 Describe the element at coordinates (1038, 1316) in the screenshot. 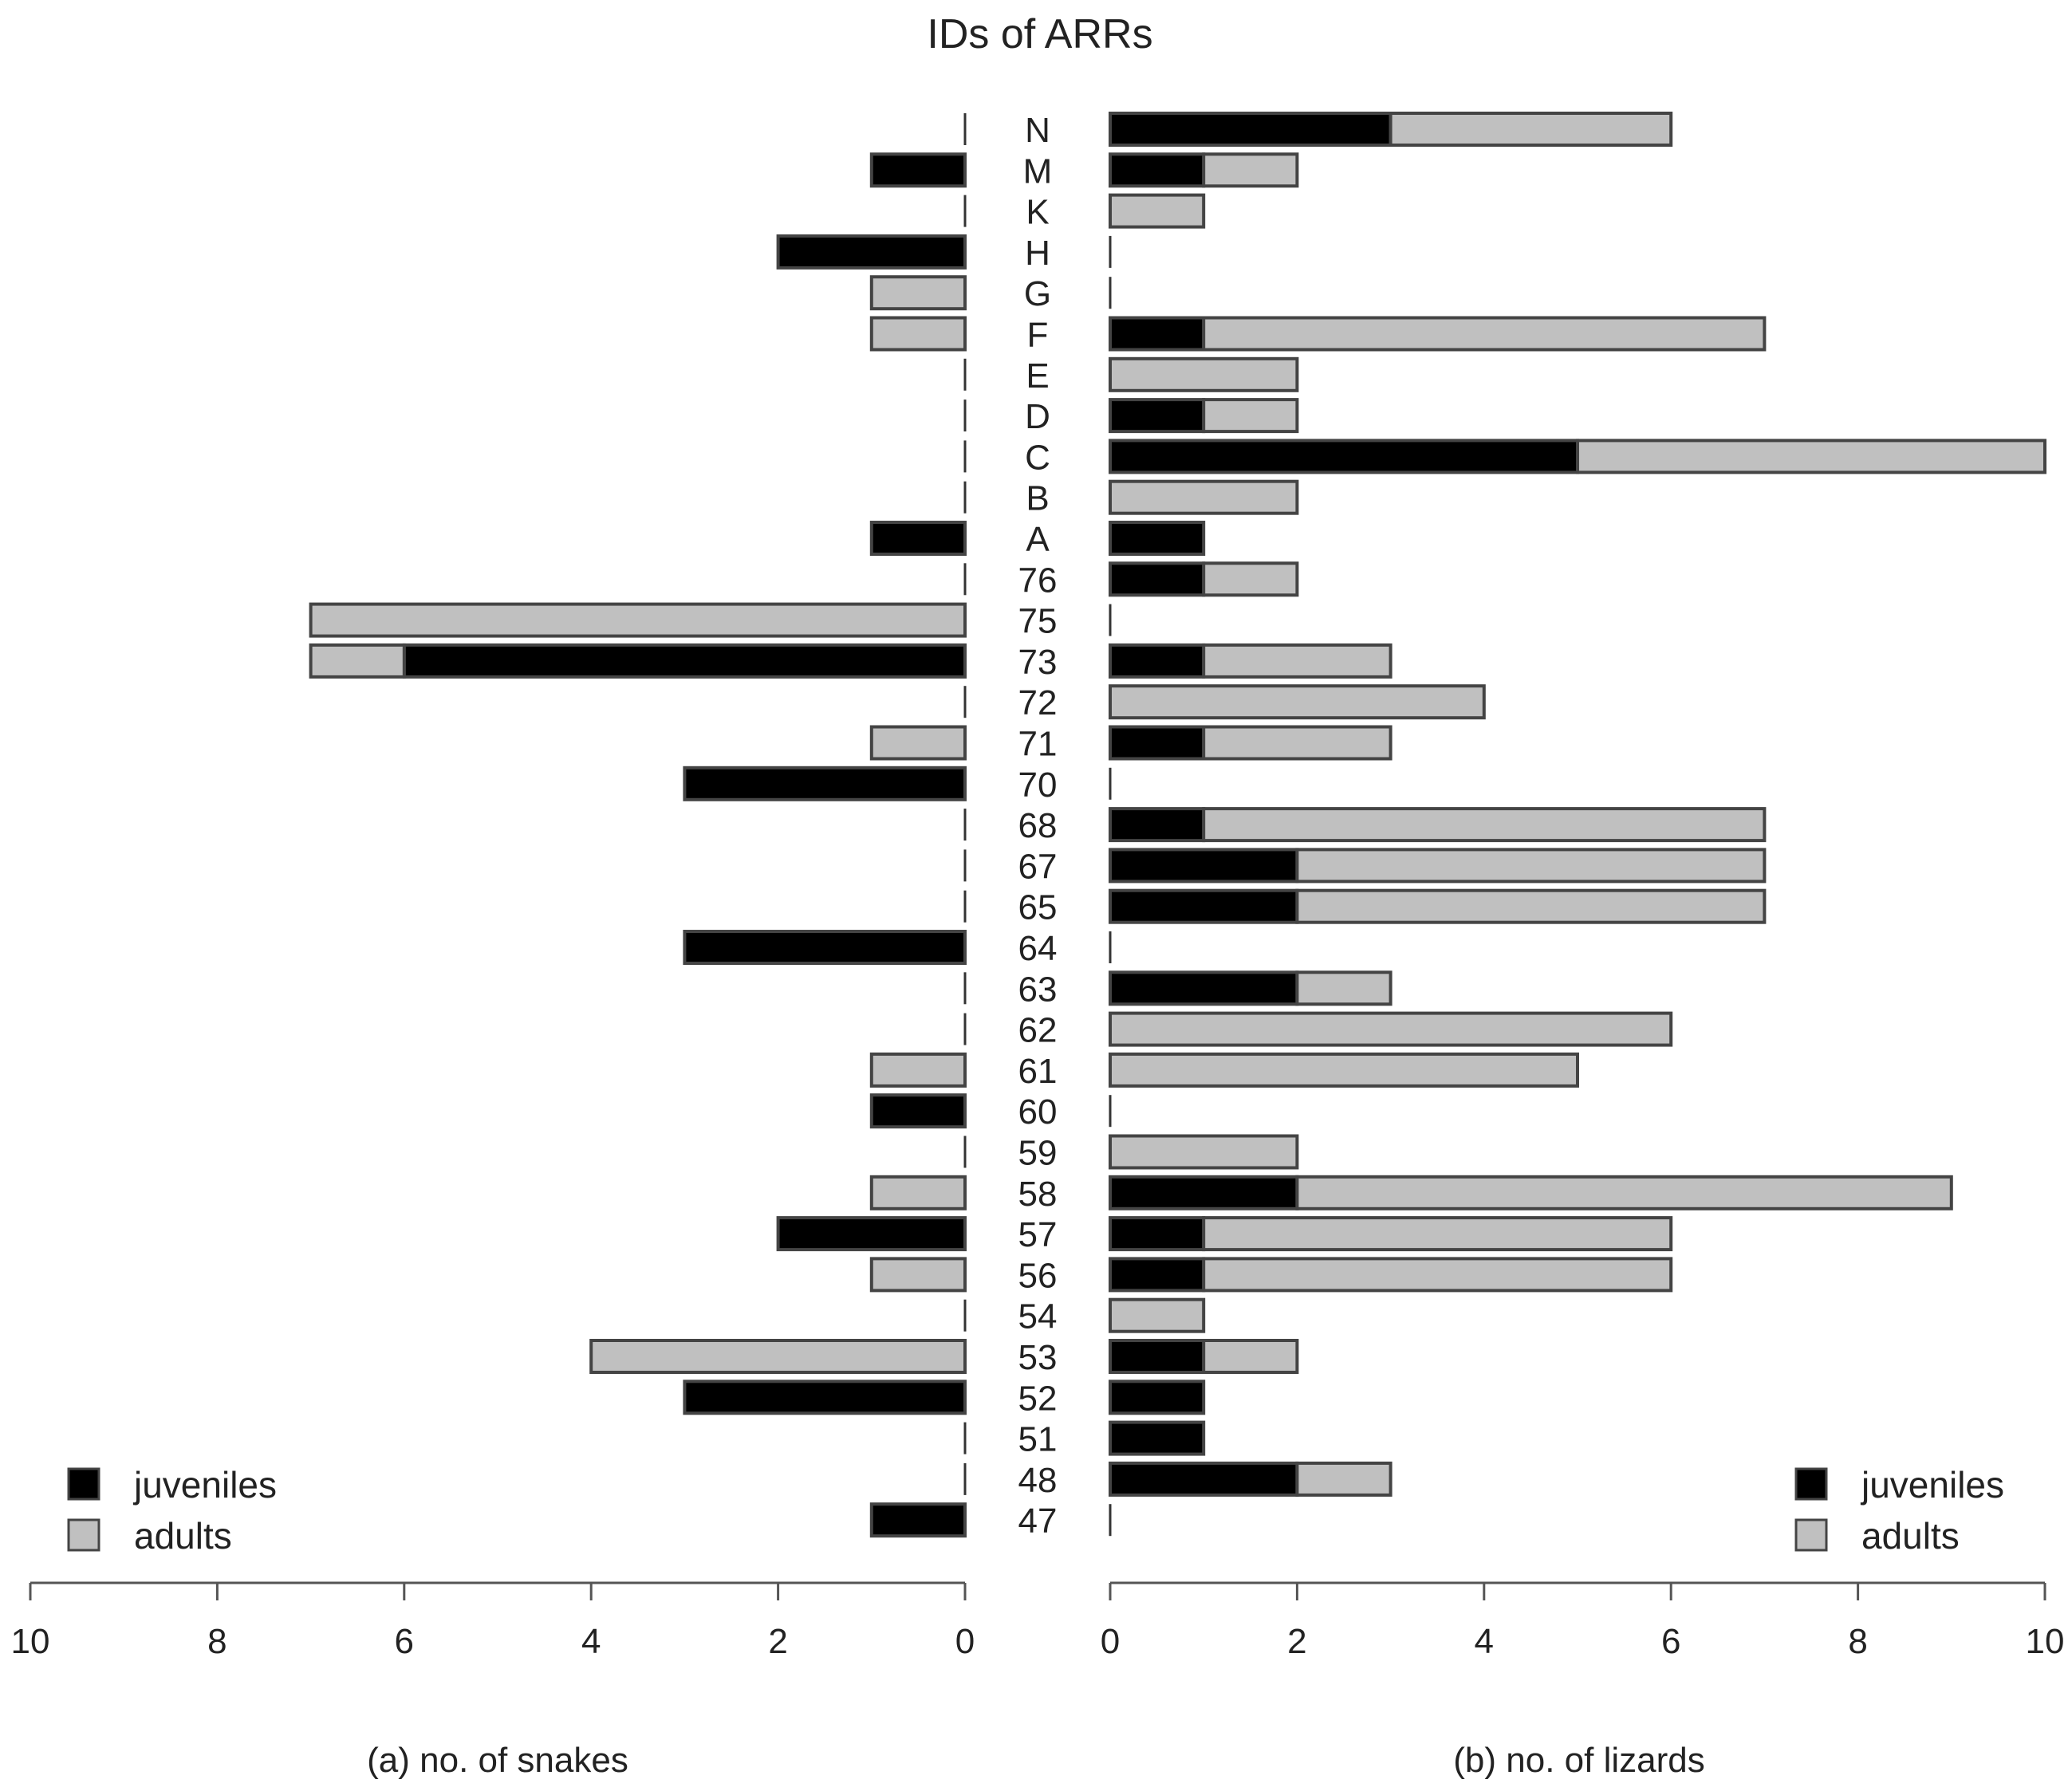

I see `category-label: 54` at that location.